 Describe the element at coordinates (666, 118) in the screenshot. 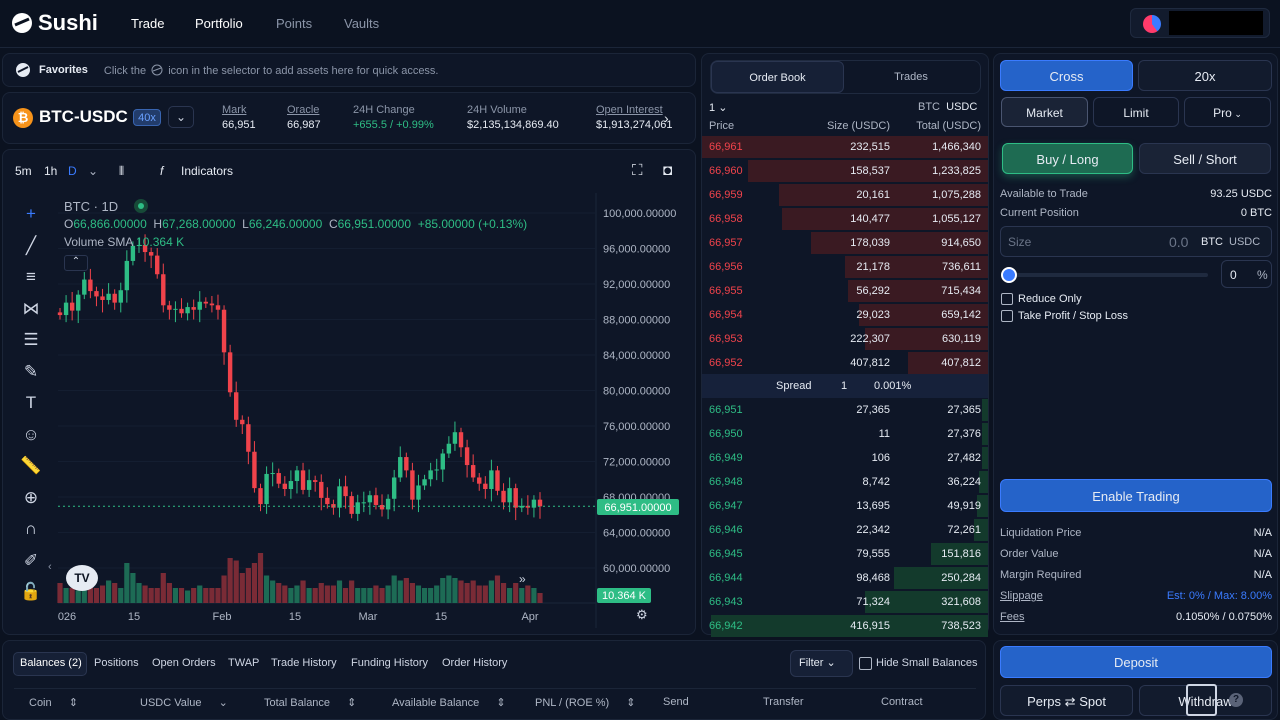

I see `scroll-right-chevron-icon: ›` at that location.